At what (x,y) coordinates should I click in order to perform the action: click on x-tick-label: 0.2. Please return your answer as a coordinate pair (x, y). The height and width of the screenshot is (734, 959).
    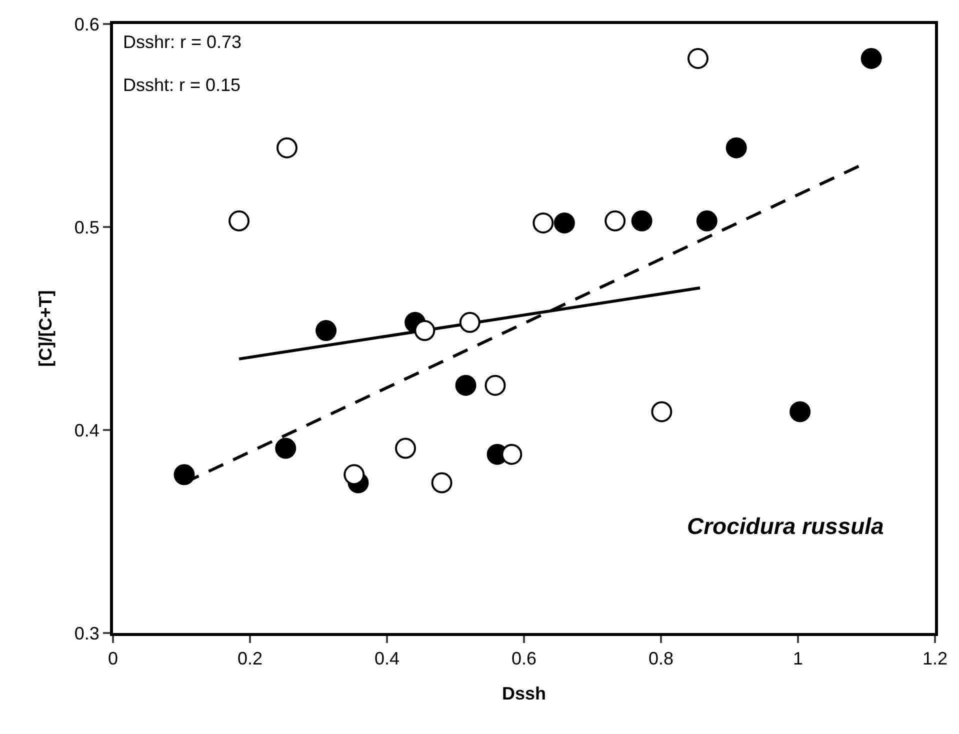
    Looking at the image, I should click on (250, 658).